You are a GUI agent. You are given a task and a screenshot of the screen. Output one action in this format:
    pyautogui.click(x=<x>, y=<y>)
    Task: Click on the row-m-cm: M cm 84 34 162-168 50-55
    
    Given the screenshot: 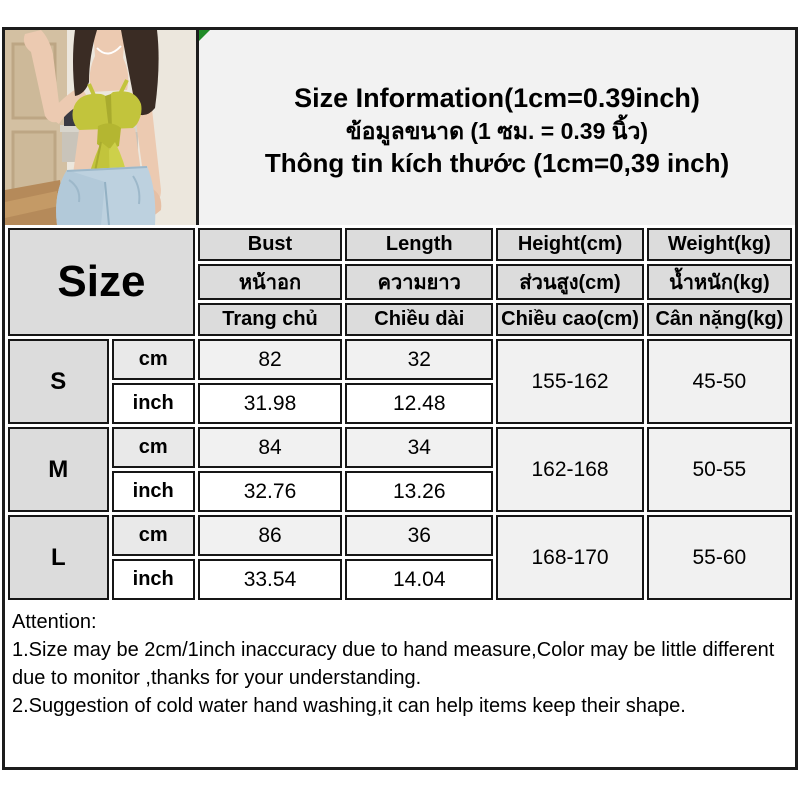 What is the action you would take?
    pyautogui.click(x=400, y=469)
    